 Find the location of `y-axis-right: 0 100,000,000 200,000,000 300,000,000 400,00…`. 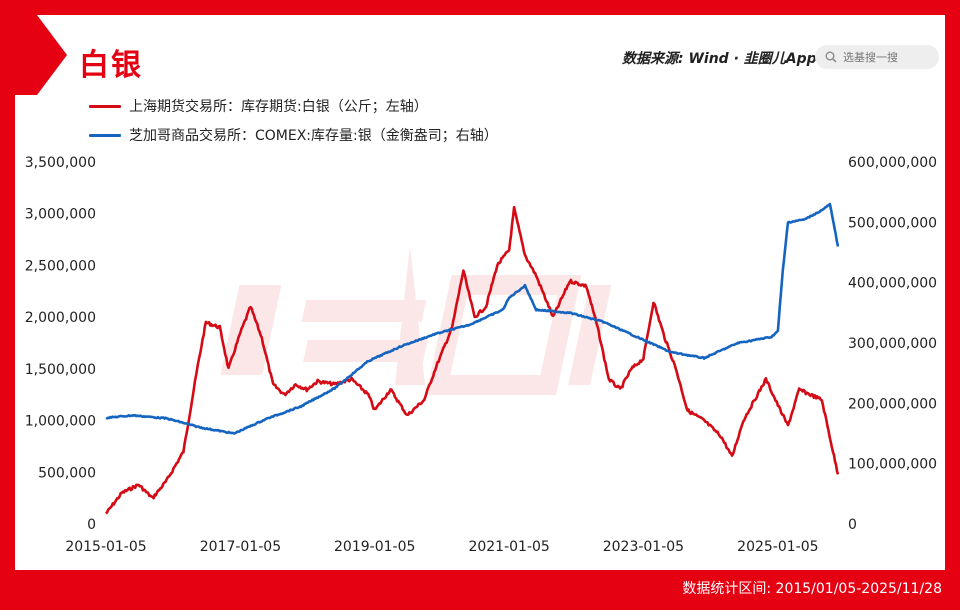

y-axis-right: 0 100,000,000 200,000,000 300,000,000 400,00… is located at coordinates (892, 344).